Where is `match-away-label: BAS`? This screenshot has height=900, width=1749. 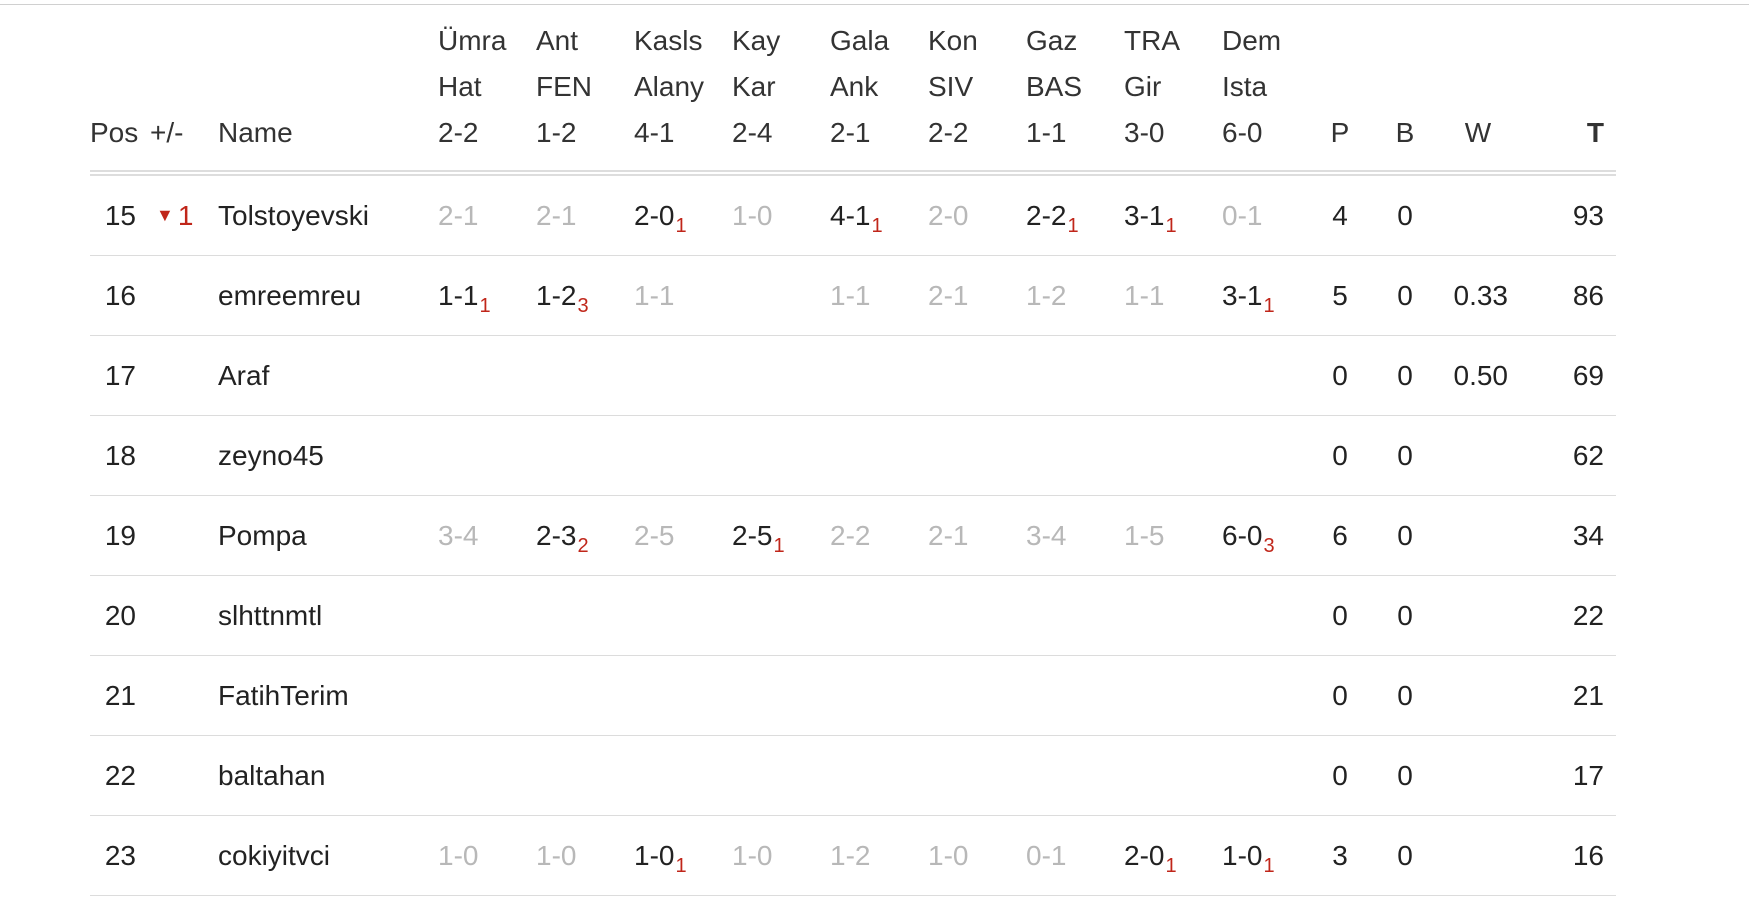
match-away-label: BAS is located at coordinates (1054, 86).